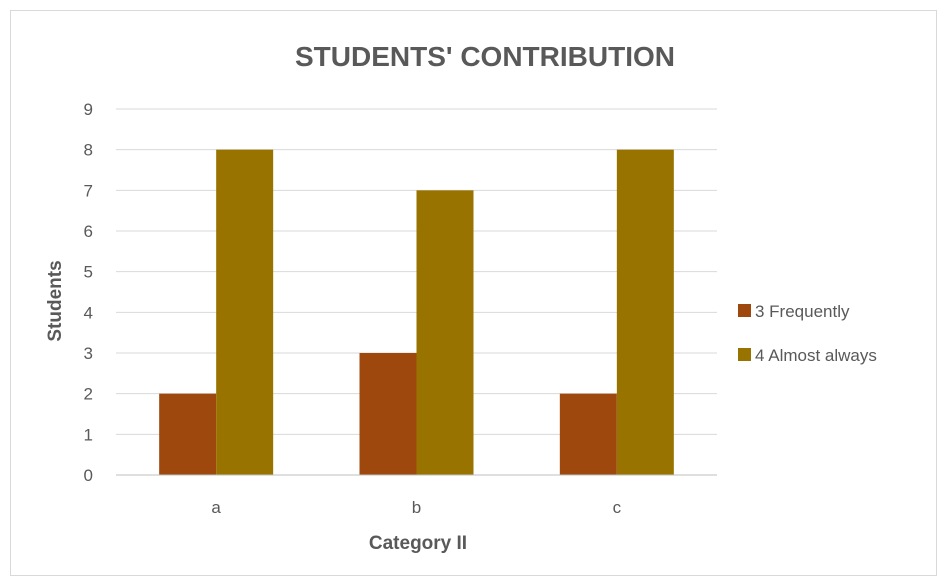 This screenshot has height=588, width=949. I want to click on legend-label: 3 Frequently, so click(802, 311).